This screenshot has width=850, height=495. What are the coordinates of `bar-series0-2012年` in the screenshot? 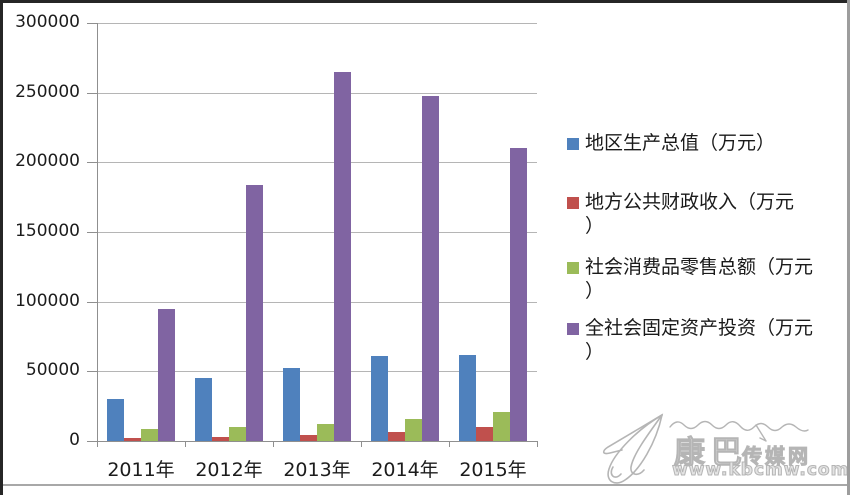 It's located at (203, 409).